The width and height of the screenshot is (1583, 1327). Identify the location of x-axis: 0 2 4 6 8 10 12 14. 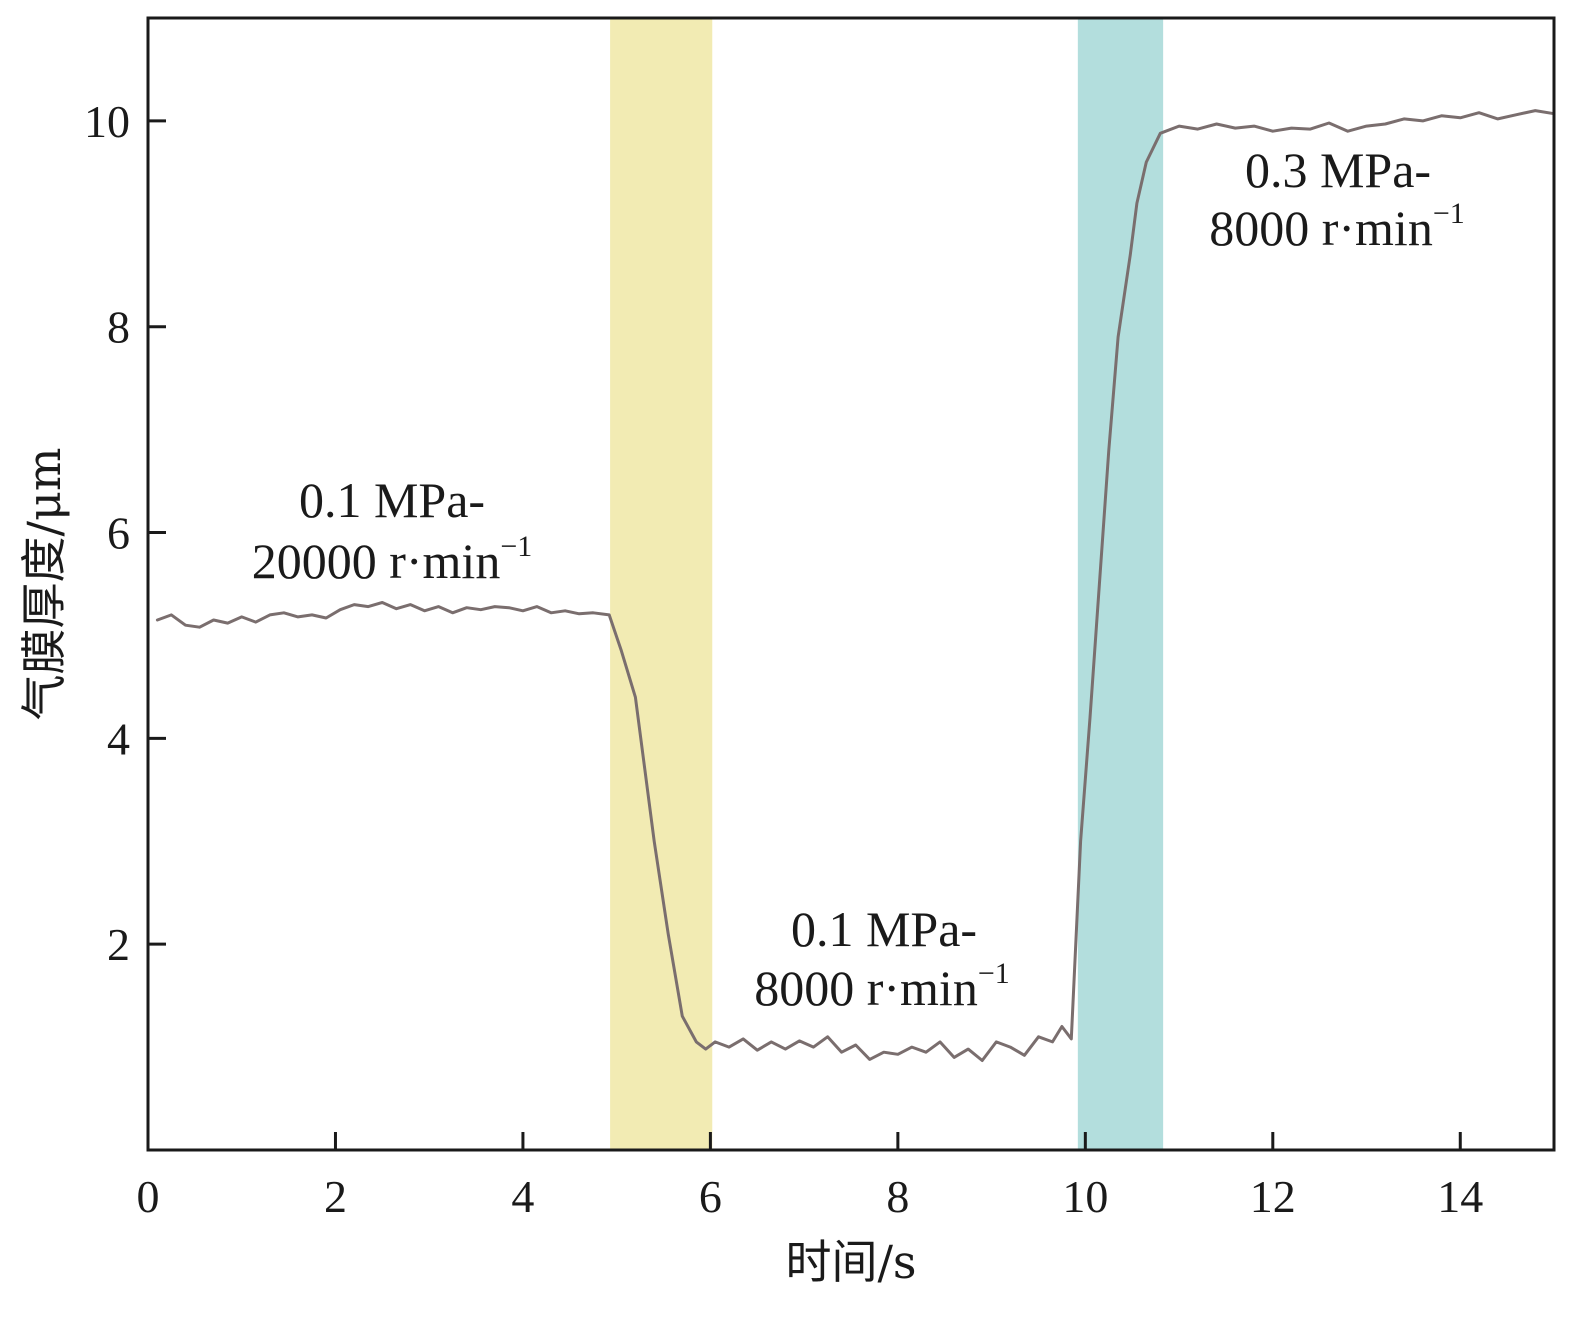
(810, 1177).